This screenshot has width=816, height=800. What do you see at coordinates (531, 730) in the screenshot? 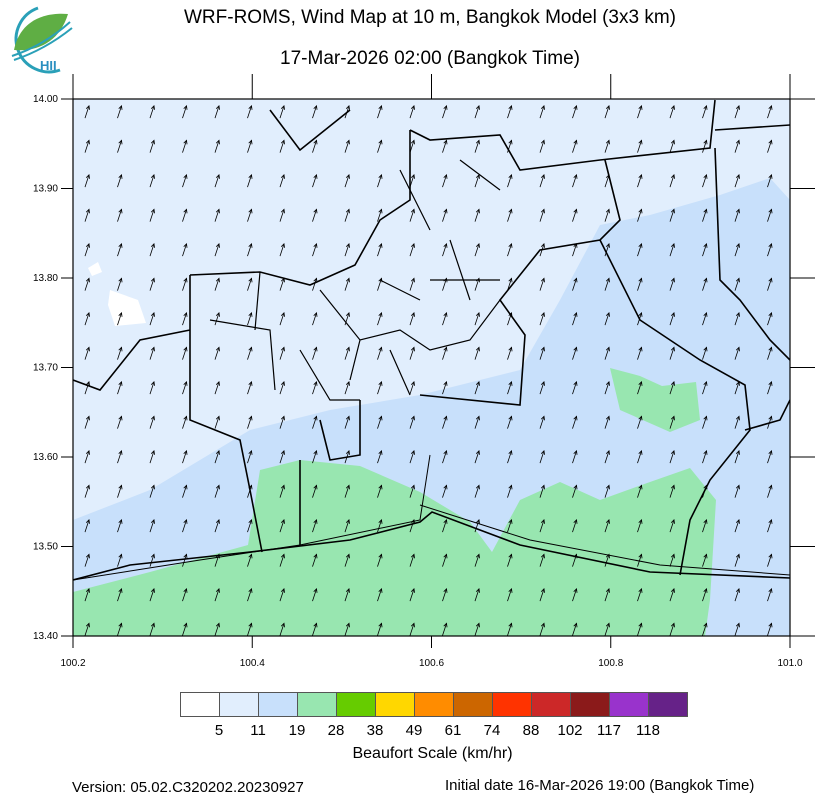
I see `legend-level-label: 88` at bounding box center [531, 730].